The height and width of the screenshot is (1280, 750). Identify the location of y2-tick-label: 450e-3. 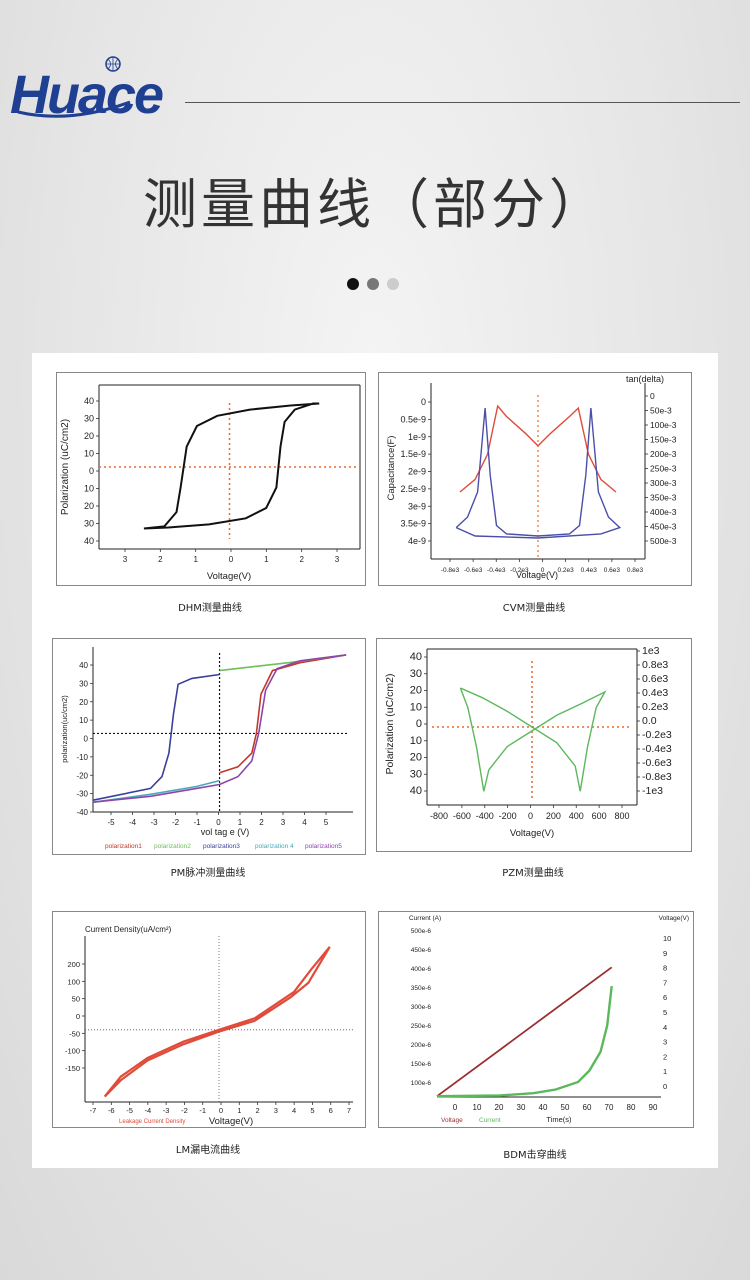
(663, 527).